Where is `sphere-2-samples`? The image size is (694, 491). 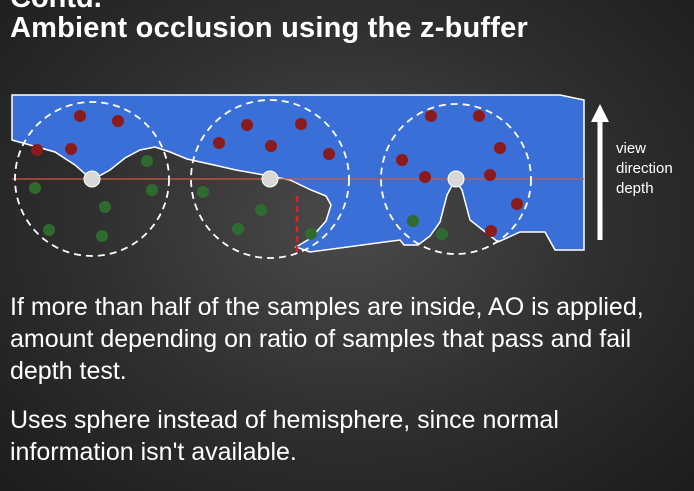
sphere-2-samples is located at coordinates (266, 179).